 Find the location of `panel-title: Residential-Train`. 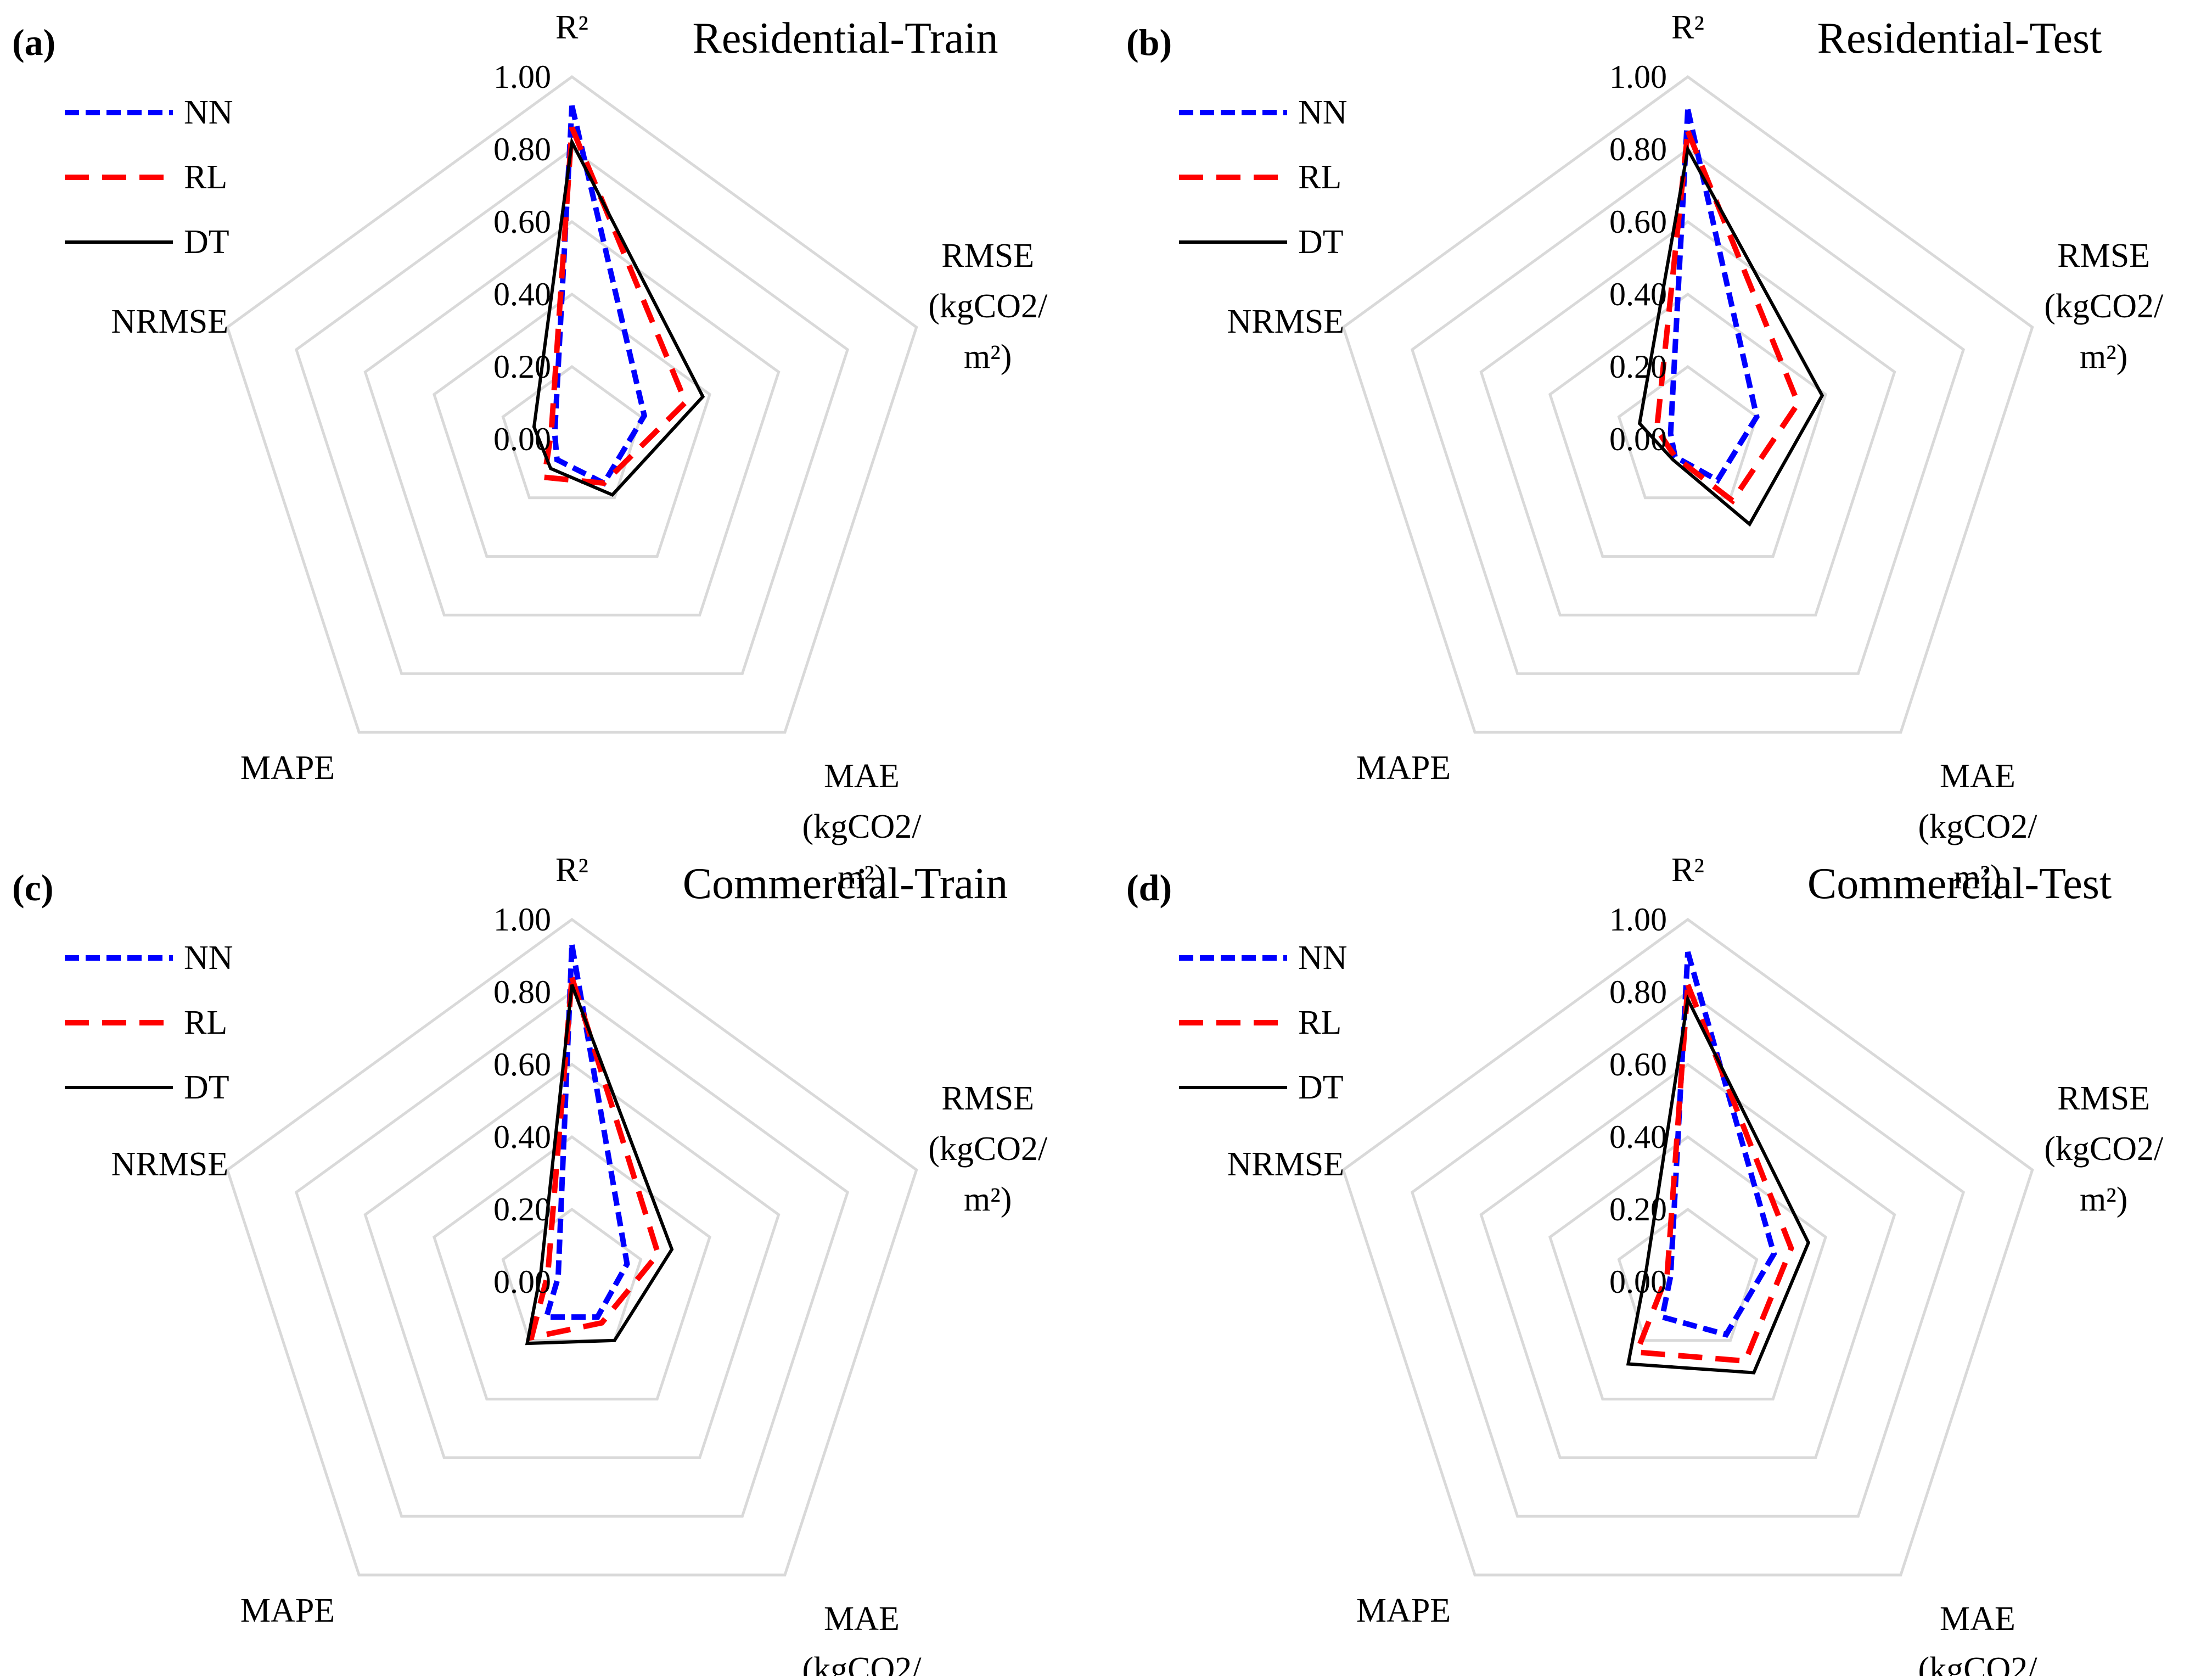

panel-title: Residential-Train is located at coordinates (845, 38).